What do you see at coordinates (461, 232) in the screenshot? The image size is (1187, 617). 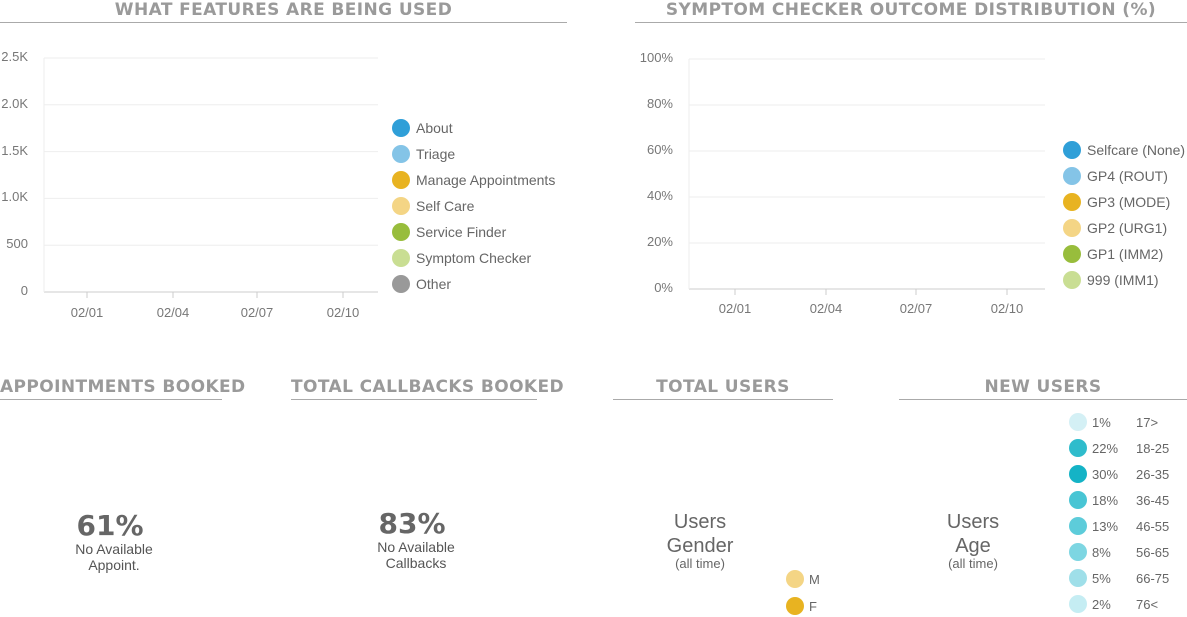 I see `legend-label: Service Finder` at bounding box center [461, 232].